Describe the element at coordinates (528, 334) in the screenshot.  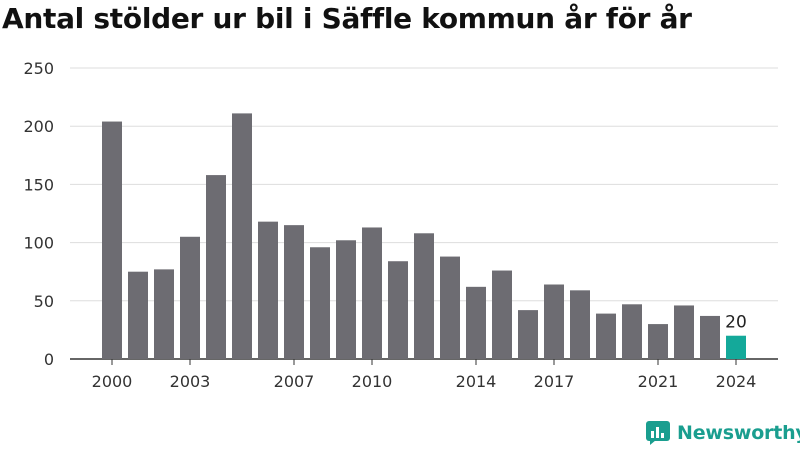
I see `bar-2016` at that location.